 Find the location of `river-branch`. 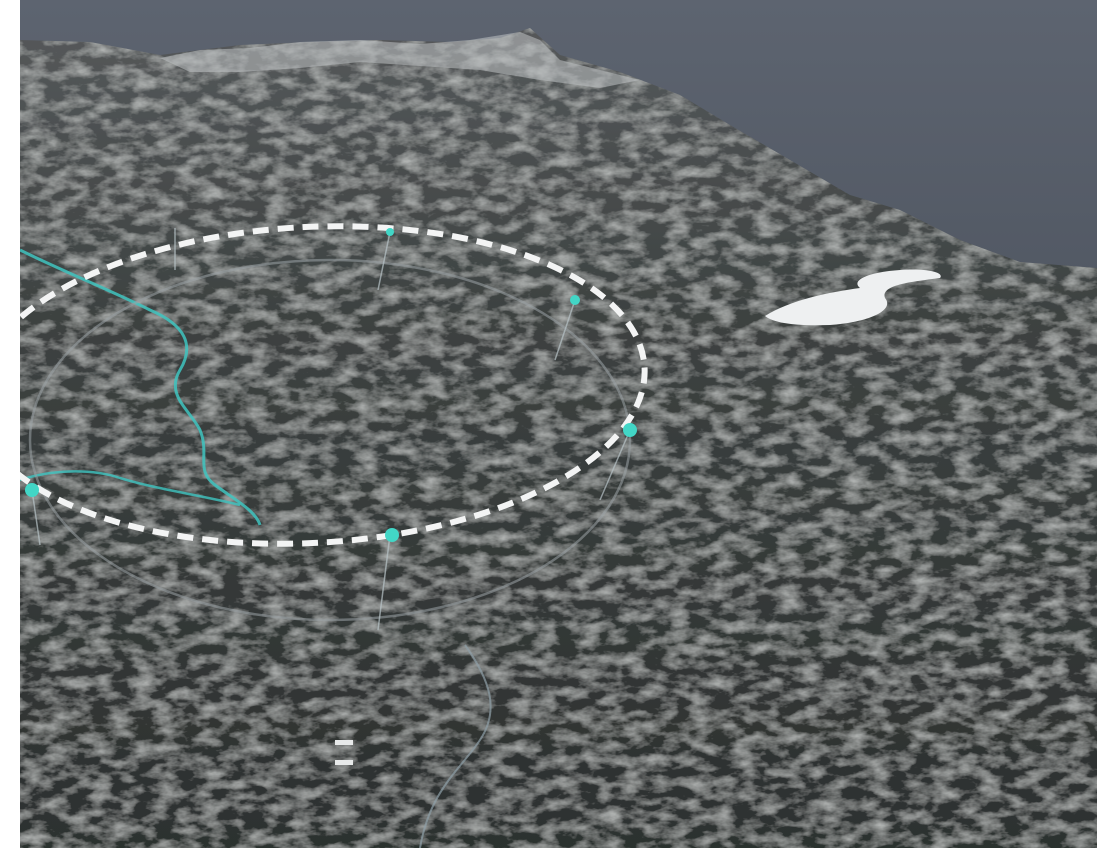

river-branch is located at coordinates (130, 488).